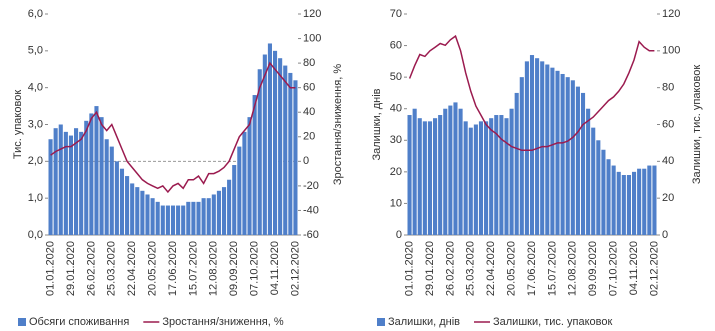  Describe the element at coordinates (311, 235) in the screenshot. I see `y2-tick-label: -60` at that location.